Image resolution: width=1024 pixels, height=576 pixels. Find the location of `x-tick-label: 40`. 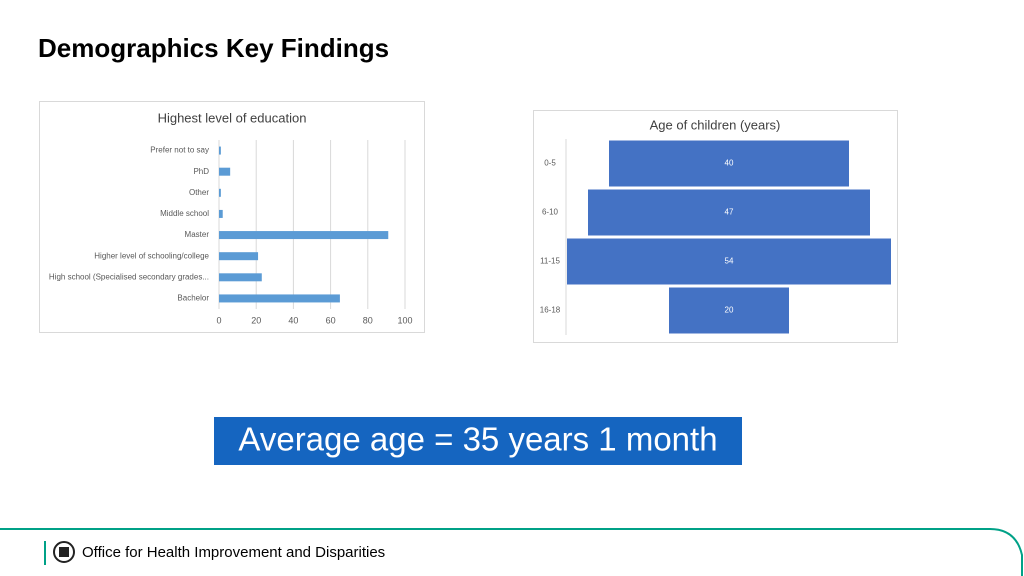

x-tick-label: 40 is located at coordinates (293, 320).